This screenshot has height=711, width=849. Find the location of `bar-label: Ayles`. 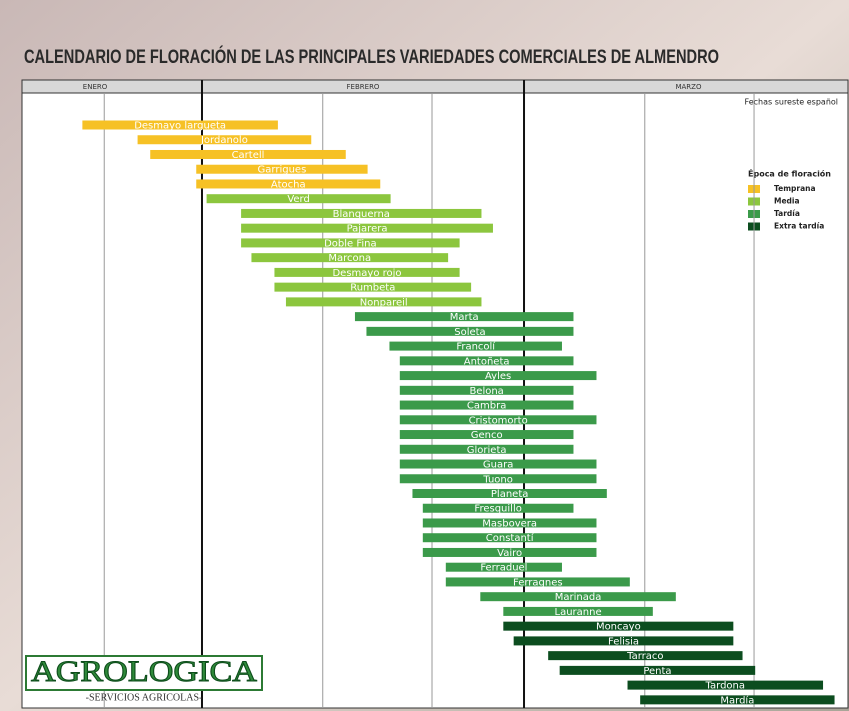

bar-label: Ayles is located at coordinates (498, 376).